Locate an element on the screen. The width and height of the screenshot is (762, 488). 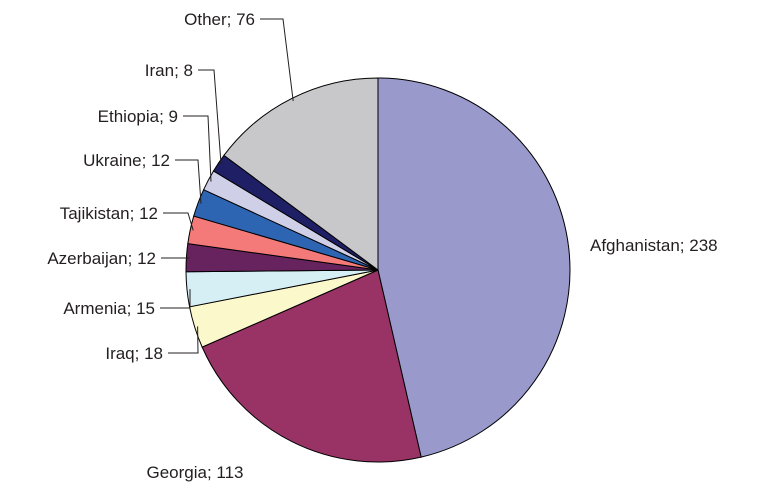
label-afghanistan: Afghanistan; 238 is located at coordinates (654, 245).